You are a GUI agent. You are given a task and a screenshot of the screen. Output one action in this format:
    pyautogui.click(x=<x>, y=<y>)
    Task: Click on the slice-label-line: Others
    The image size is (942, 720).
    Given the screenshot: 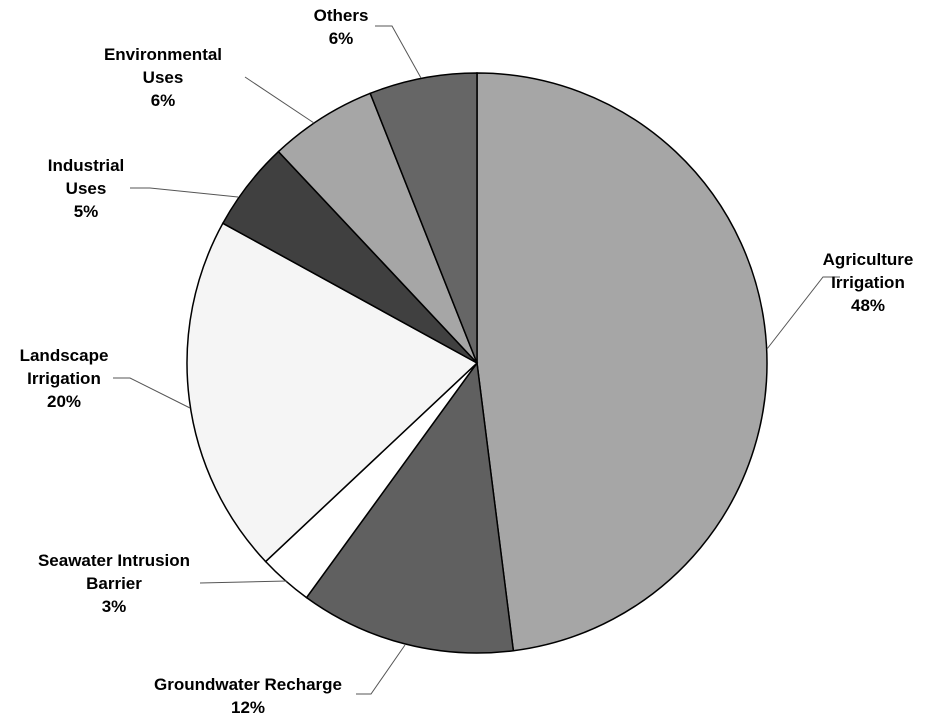 What is the action you would take?
    pyautogui.click(x=341, y=15)
    